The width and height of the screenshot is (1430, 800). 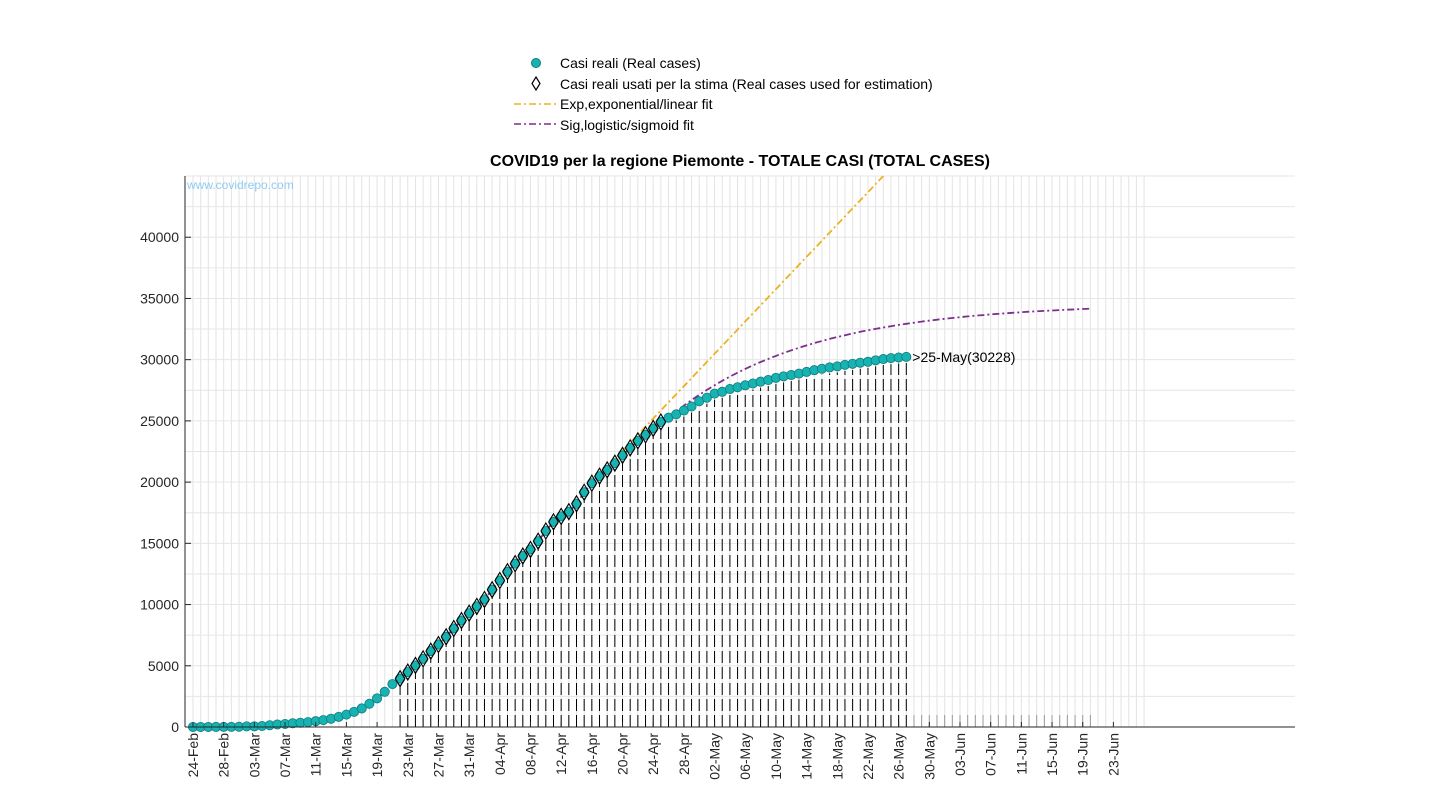 I want to click on y-tick-label: 35000, so click(x=159, y=298).